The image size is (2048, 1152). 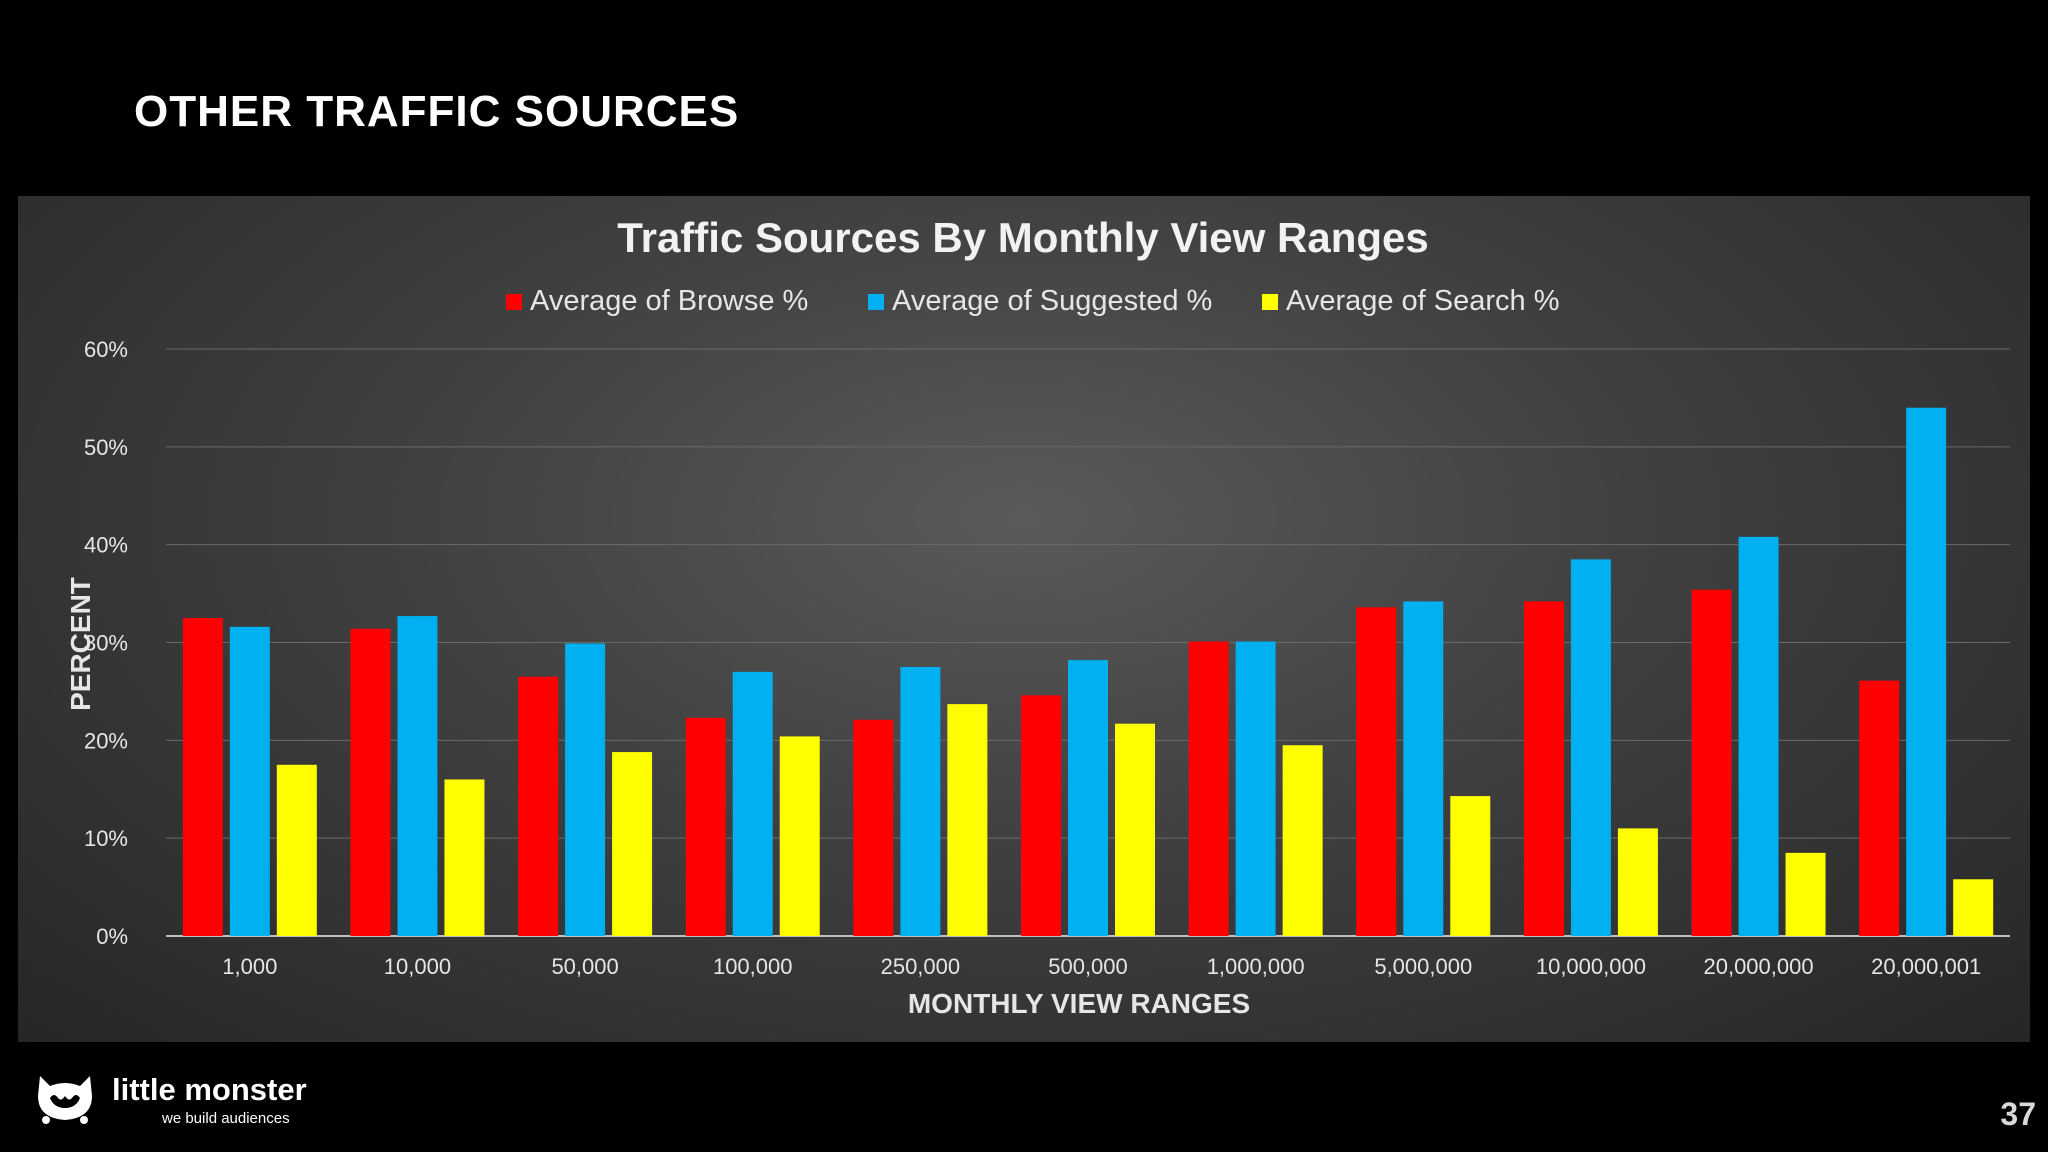 What do you see at coordinates (2018, 1114) in the screenshot?
I see `page-number: 37` at bounding box center [2018, 1114].